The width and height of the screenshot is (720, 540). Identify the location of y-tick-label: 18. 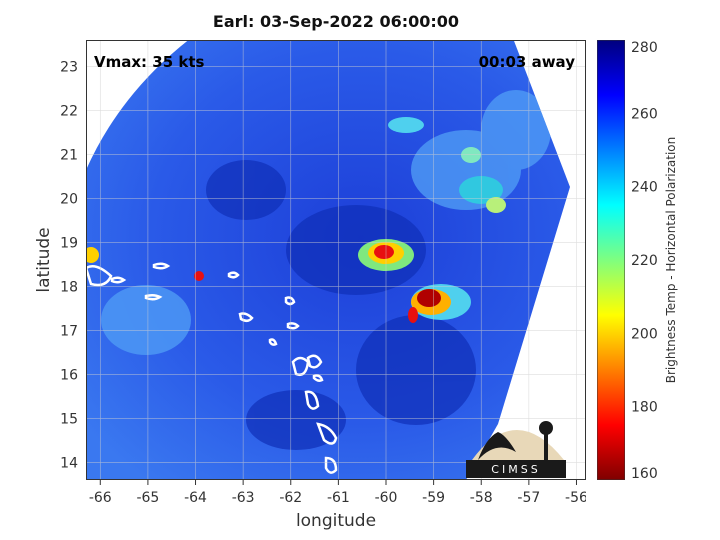
(69, 287).